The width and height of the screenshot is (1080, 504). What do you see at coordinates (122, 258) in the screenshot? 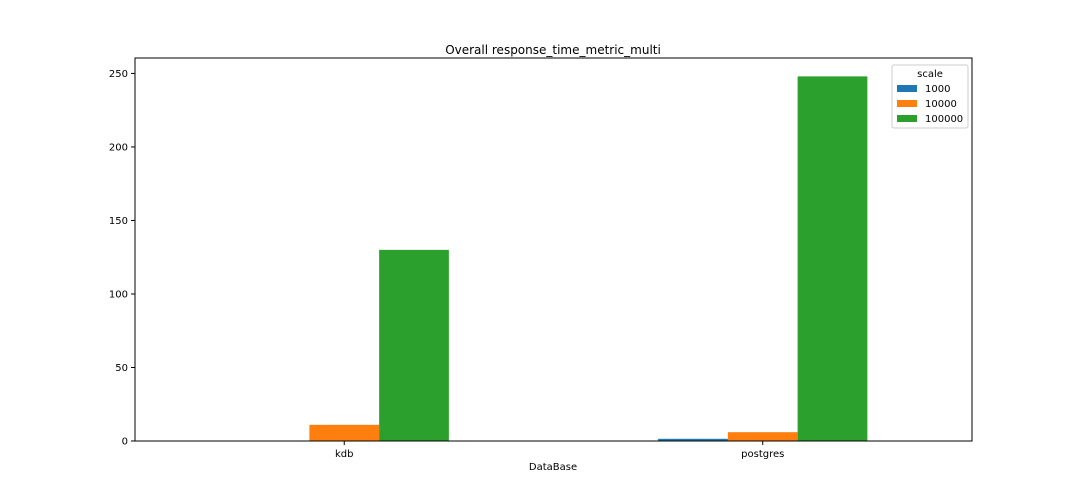
I see `y-axis: 0 50 100 150 200 250` at bounding box center [122, 258].